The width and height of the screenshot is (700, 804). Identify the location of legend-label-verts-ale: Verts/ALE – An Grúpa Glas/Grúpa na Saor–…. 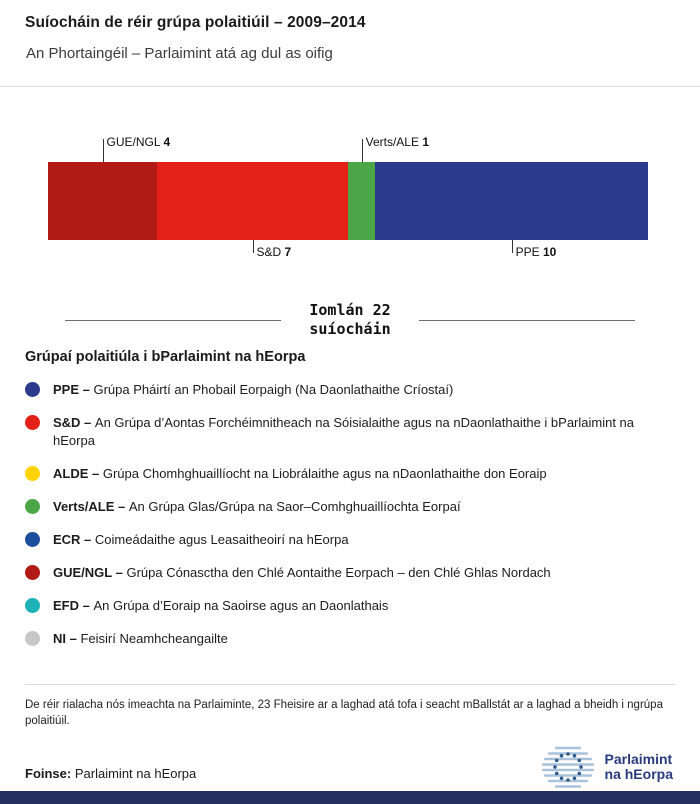
(257, 506).